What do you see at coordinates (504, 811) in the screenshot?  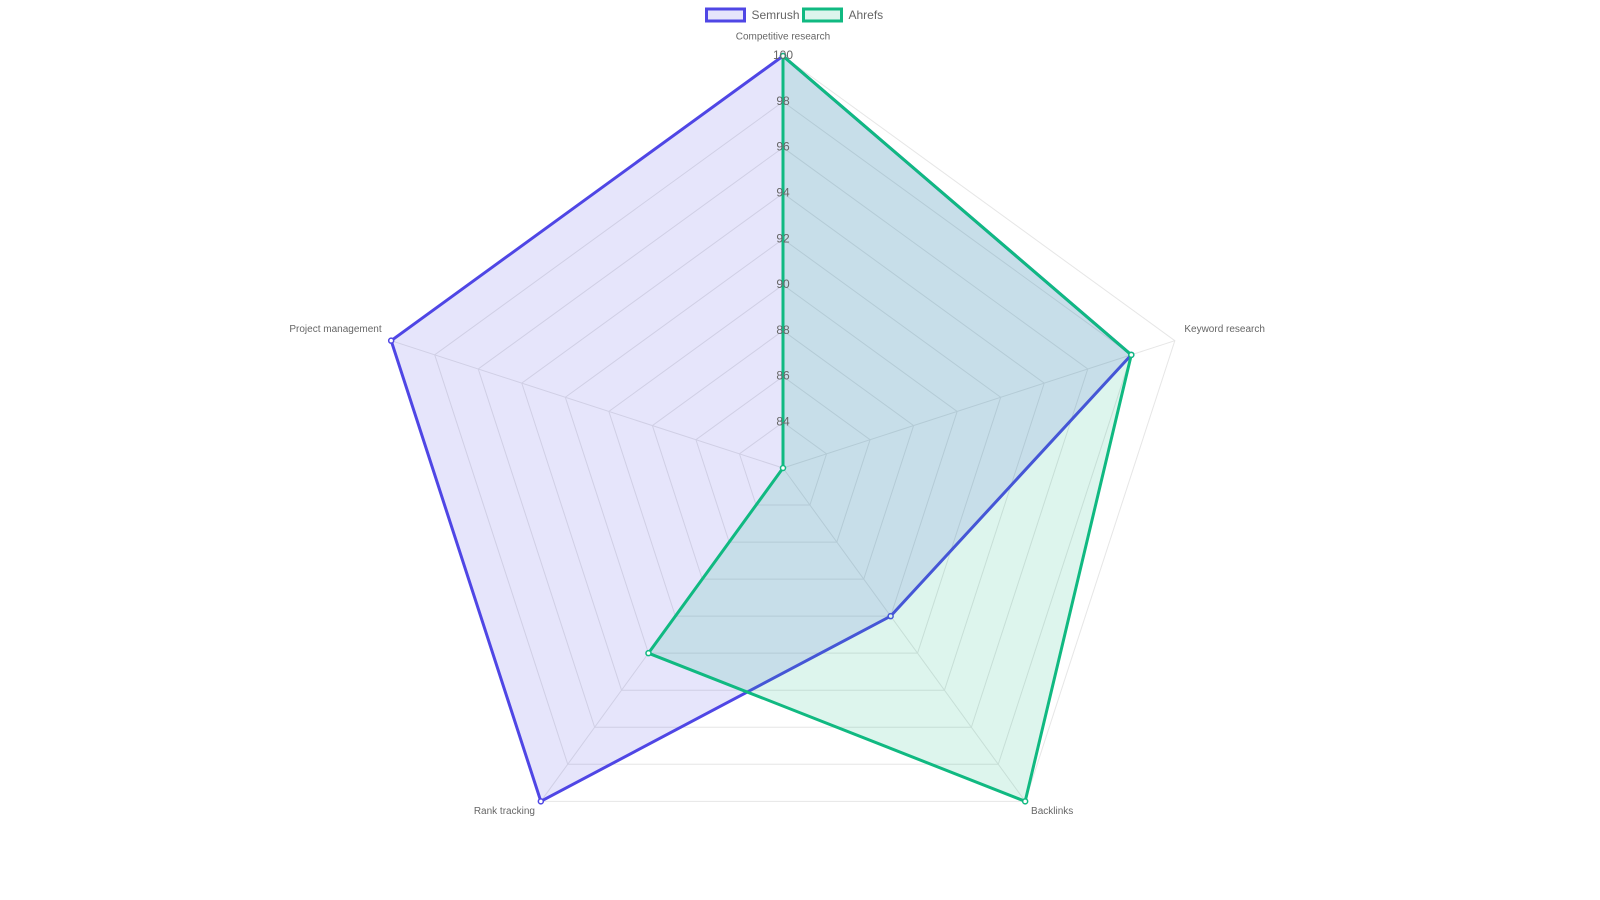 I see `category-label: Rank tracking` at bounding box center [504, 811].